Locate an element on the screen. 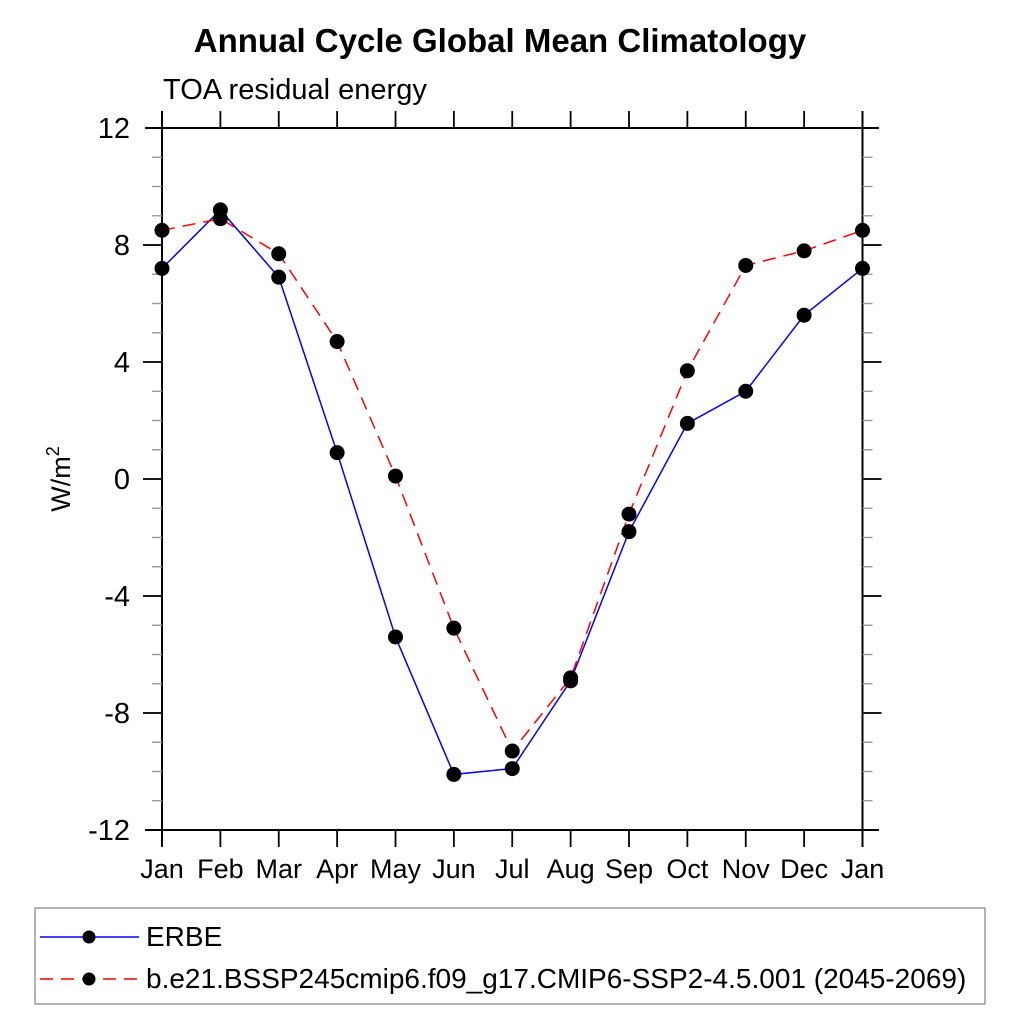 Image resolution: width=1024 pixels, height=1024 pixels. x-tick-label: Jul is located at coordinates (512, 869).